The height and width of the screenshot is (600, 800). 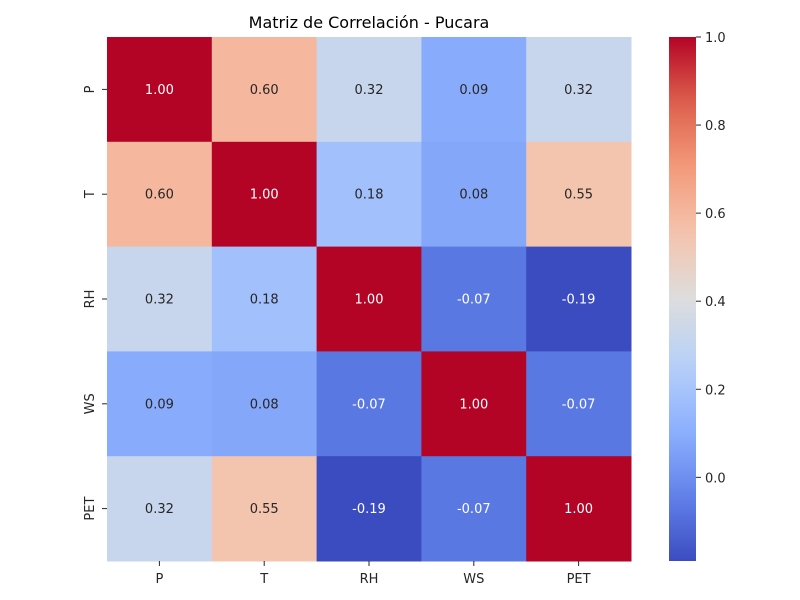 I want to click on cell-T-T, so click(x=264, y=194).